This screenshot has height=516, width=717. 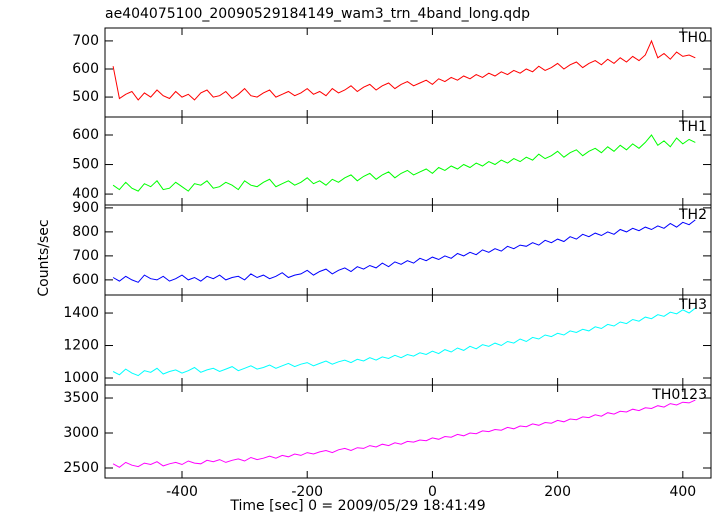 I want to click on y-tick-label: 1400, so click(x=81, y=313).